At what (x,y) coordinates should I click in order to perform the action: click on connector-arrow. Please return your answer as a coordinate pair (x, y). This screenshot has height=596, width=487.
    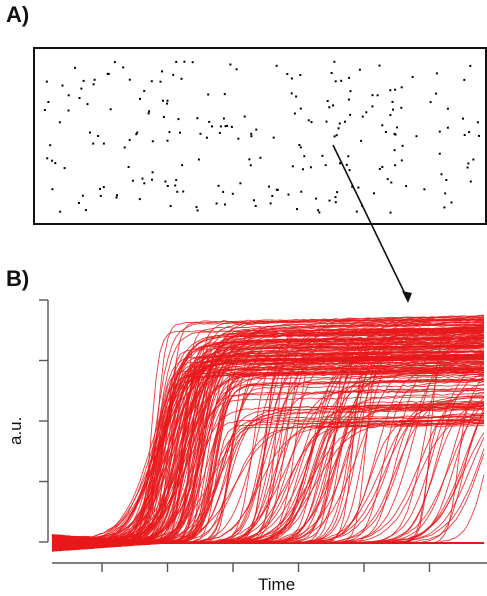
    Looking at the image, I should click on (372, 223).